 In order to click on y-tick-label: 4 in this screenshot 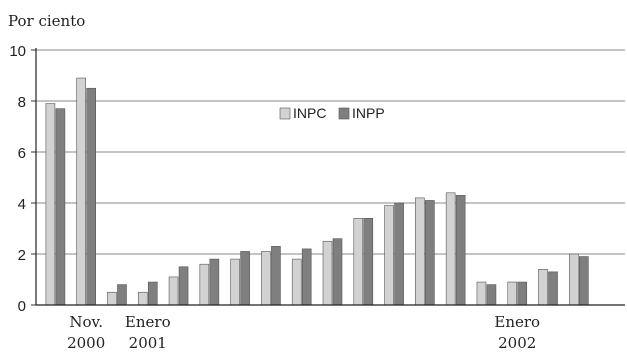, I will do `click(22, 204)`.